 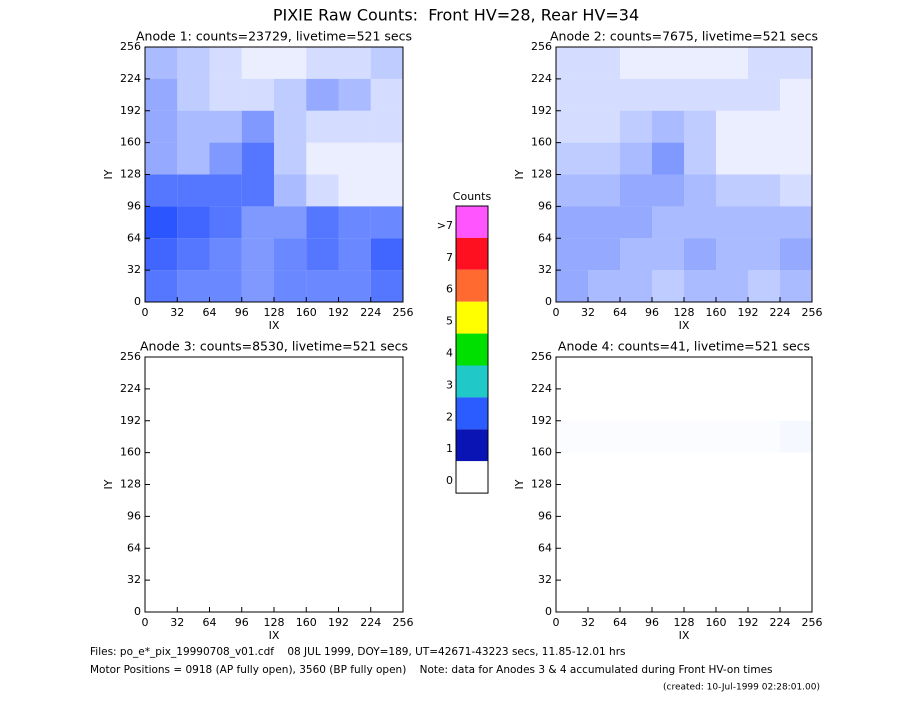 I want to click on y-tick-label: 160, so click(x=541, y=452).